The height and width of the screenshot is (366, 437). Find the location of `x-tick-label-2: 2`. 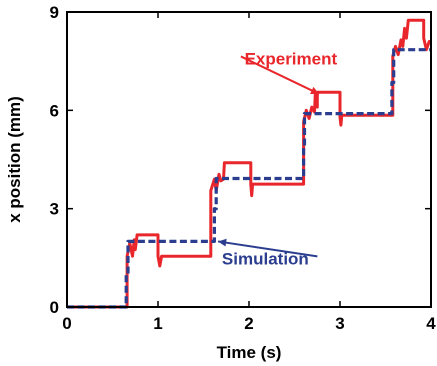

x-tick-label-2: 2 is located at coordinates (248, 323).